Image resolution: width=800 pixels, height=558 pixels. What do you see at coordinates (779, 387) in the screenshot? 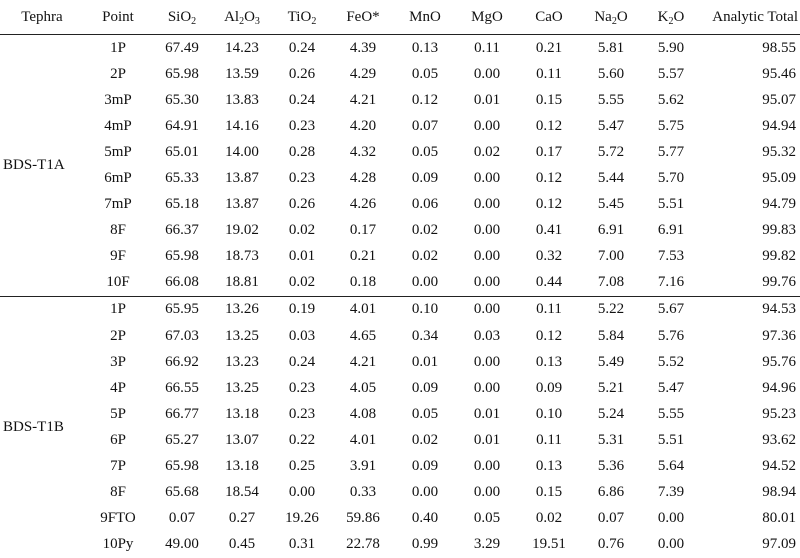
I see `total-cell: 94.96` at bounding box center [779, 387].